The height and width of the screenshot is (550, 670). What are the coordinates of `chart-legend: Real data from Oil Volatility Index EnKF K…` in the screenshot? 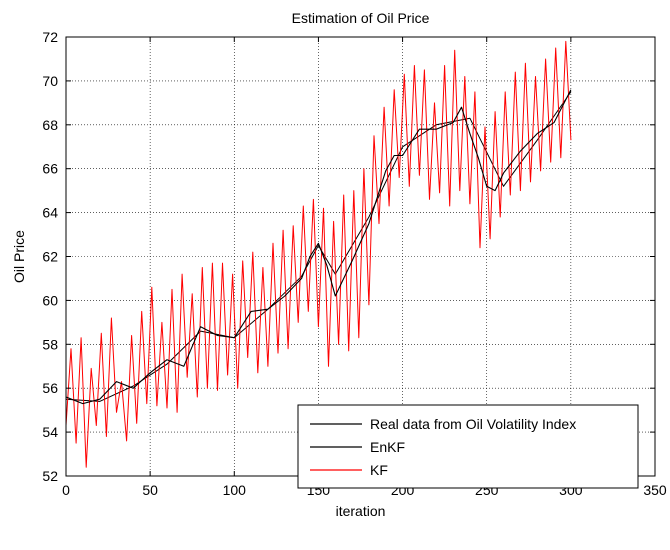 It's located at (468, 446).